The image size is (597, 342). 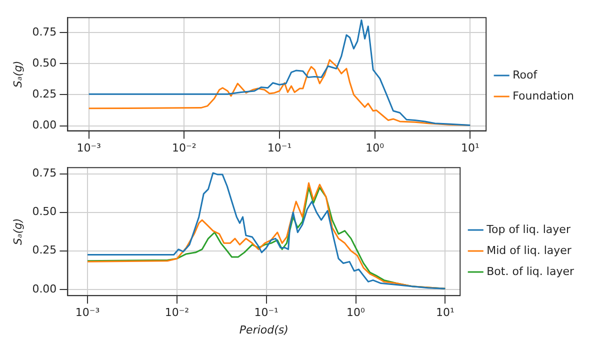 What do you see at coordinates (263, 329) in the screenshot?
I see `x-axis-title: Period(s)` at bounding box center [263, 329].